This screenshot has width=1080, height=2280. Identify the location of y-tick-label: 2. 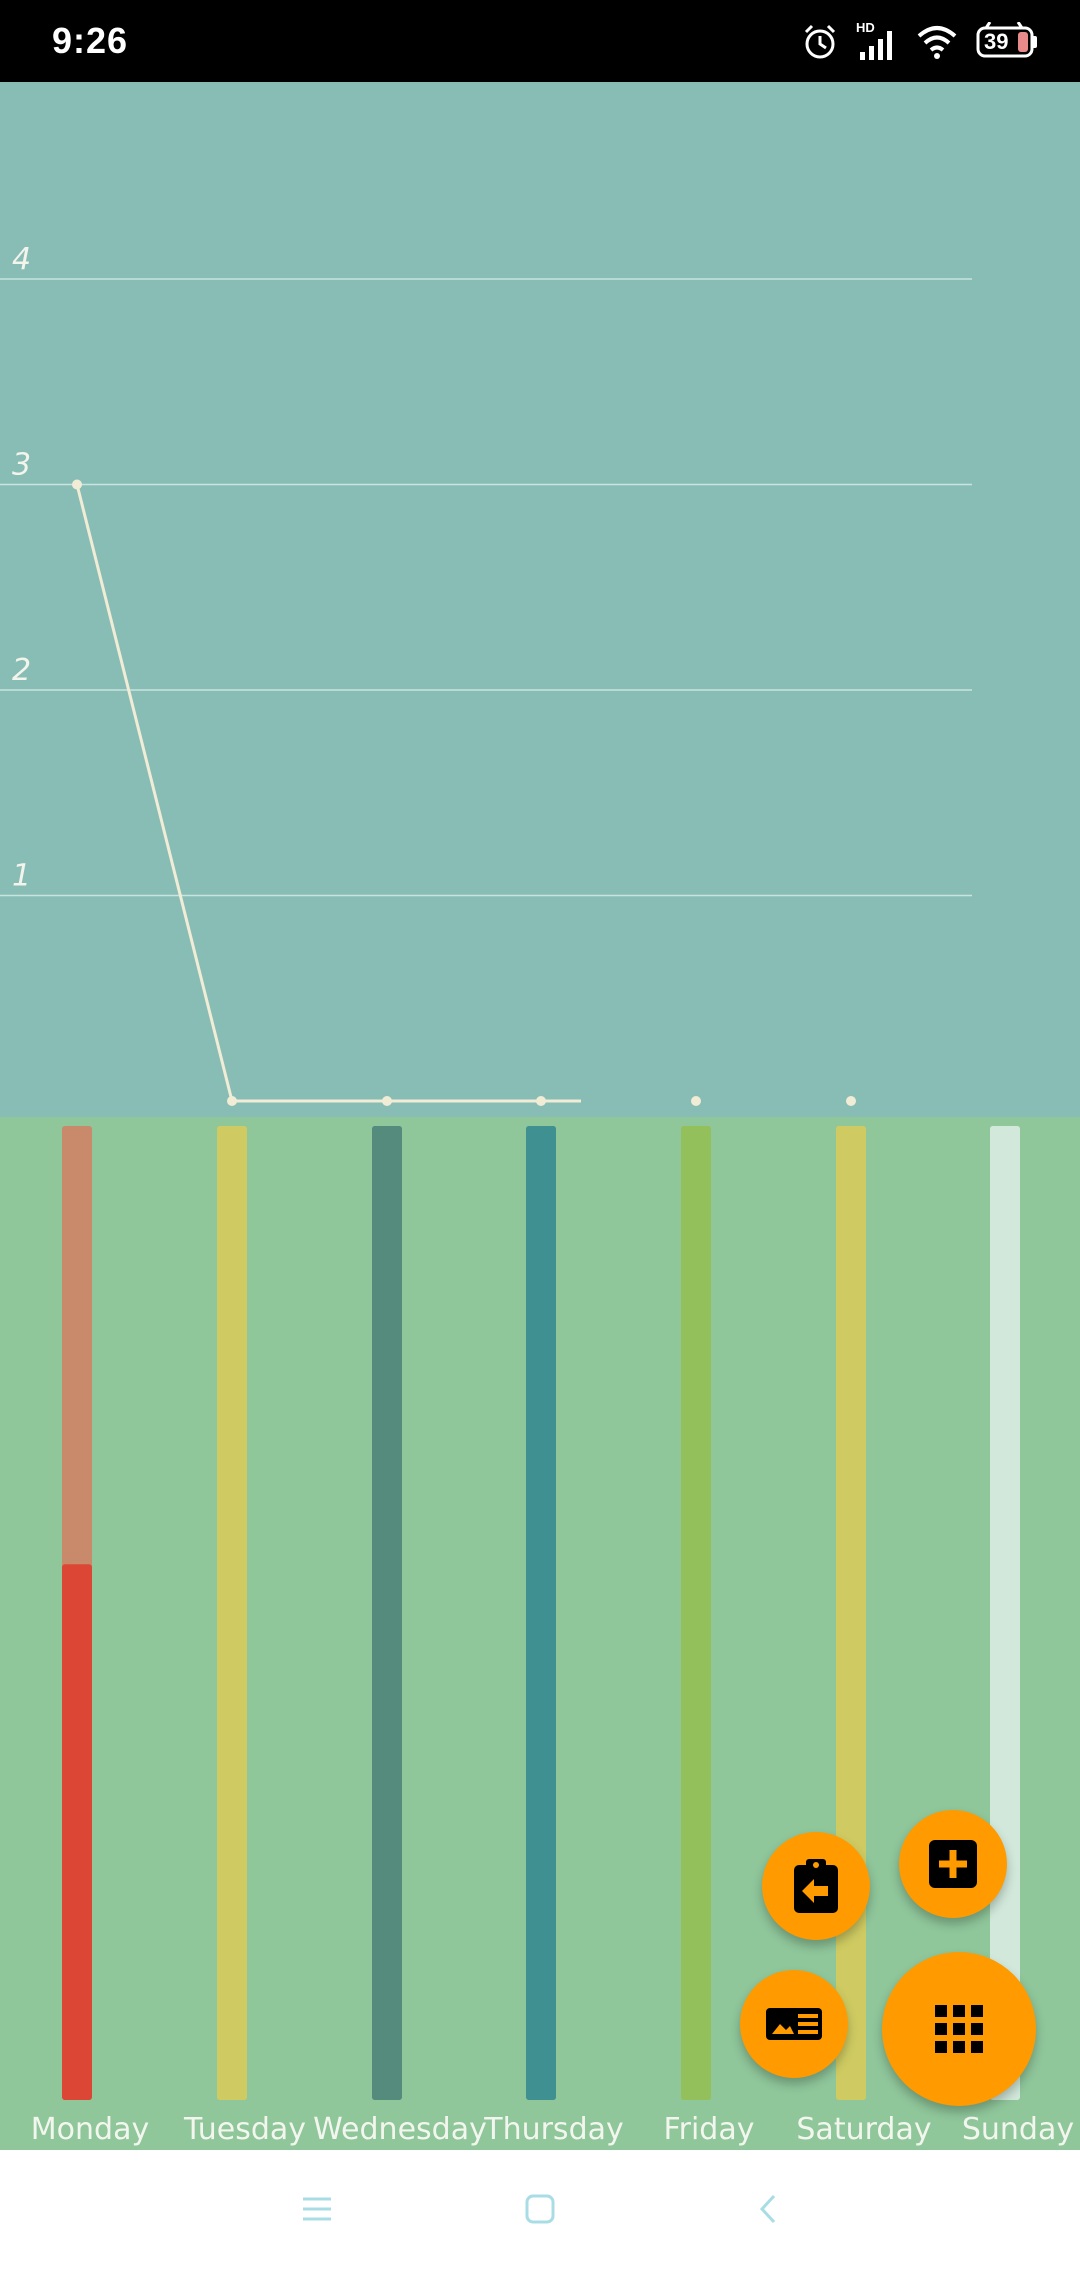
(21, 670).